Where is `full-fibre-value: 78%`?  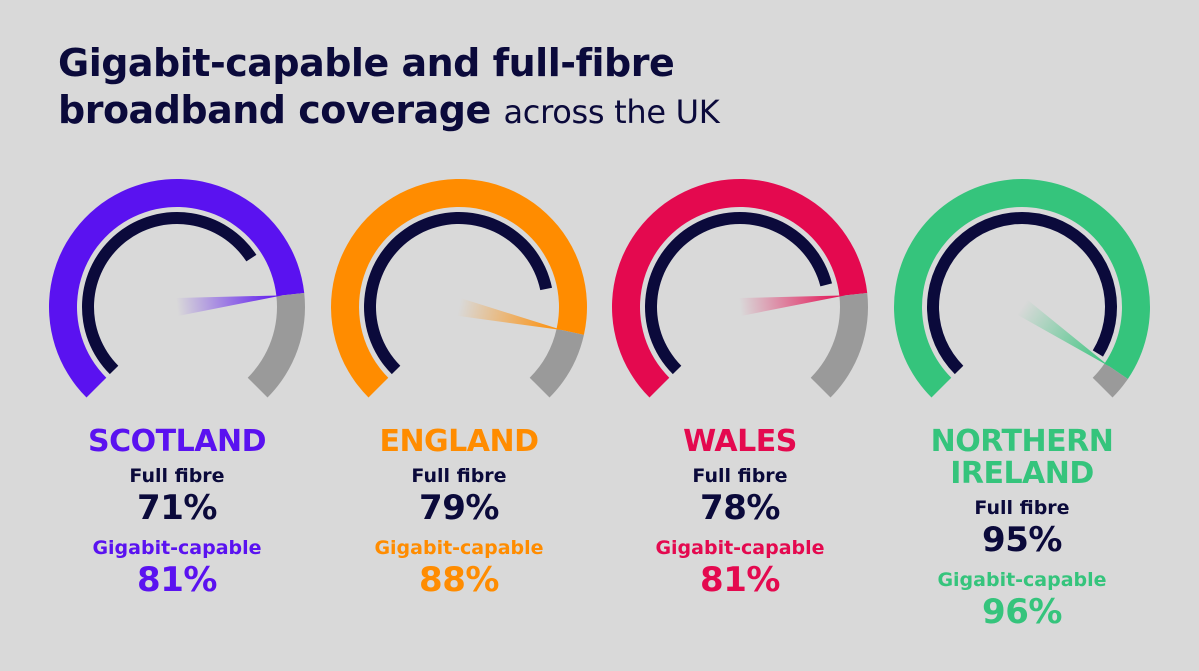
full-fibre-value: 78% is located at coordinates (740, 508).